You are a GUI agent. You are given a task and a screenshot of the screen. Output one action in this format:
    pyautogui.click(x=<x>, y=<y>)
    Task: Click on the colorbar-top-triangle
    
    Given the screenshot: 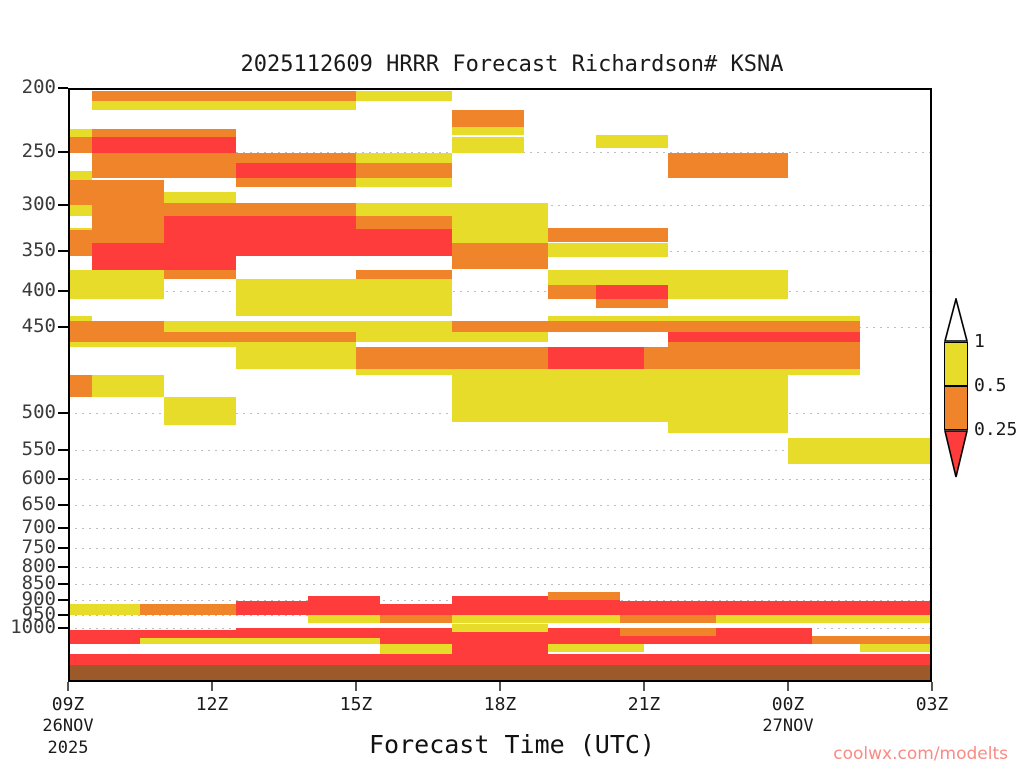 What is the action you would take?
    pyautogui.click(x=956, y=318)
    